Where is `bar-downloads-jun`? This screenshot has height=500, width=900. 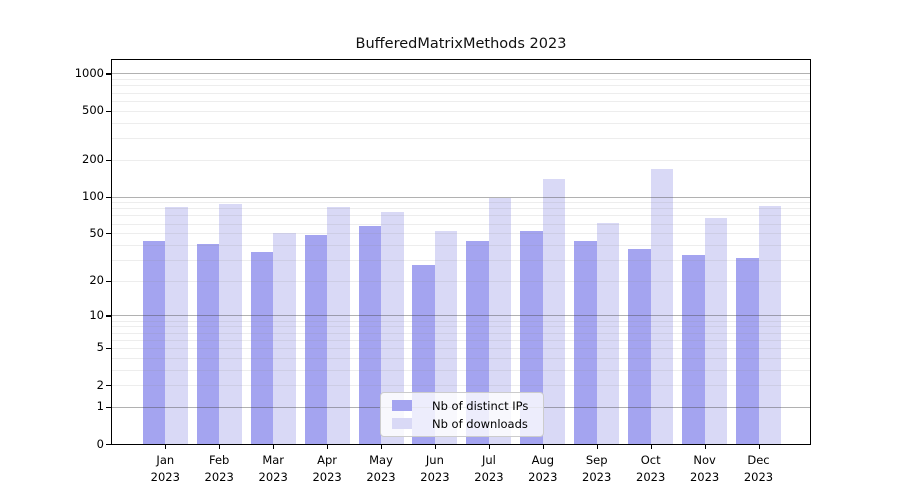 bar-downloads-jun is located at coordinates (446, 337).